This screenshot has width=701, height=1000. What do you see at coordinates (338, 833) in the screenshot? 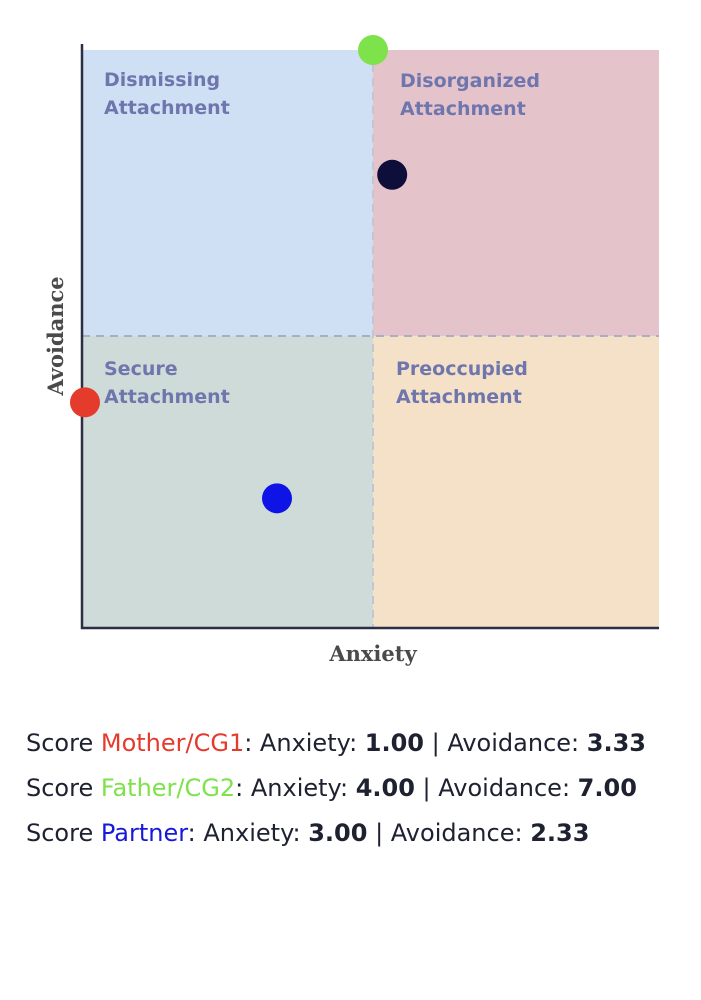
I see `anxiety-value: 3.00` at bounding box center [338, 833].